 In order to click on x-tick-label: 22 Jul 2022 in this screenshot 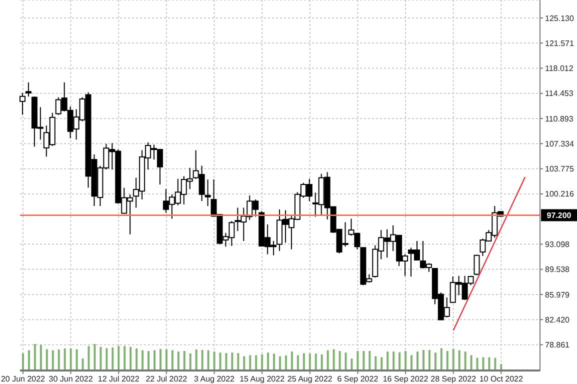, I will do `click(167, 379)`.